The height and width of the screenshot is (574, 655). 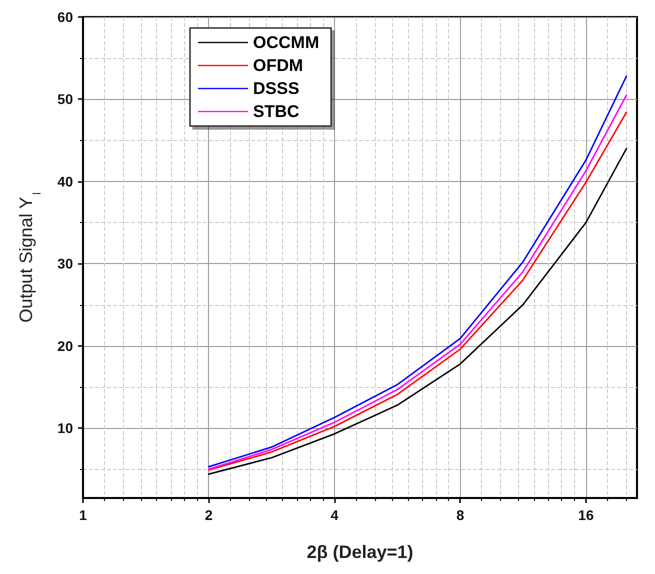 I want to click on legend-label: DSSS, so click(x=276, y=88).